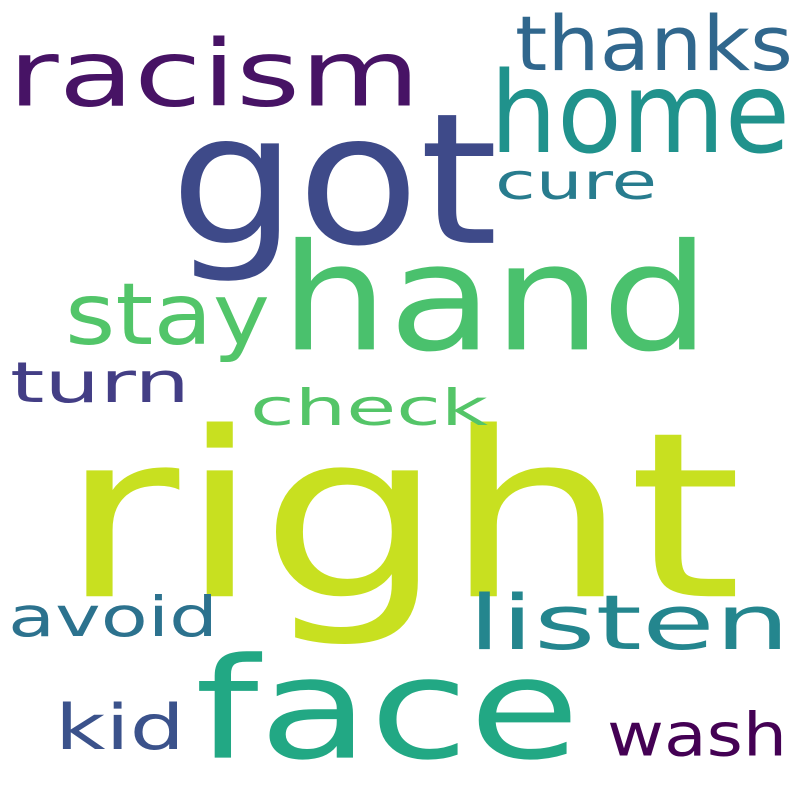  I want to click on word-hand: hand, so click(495, 298).